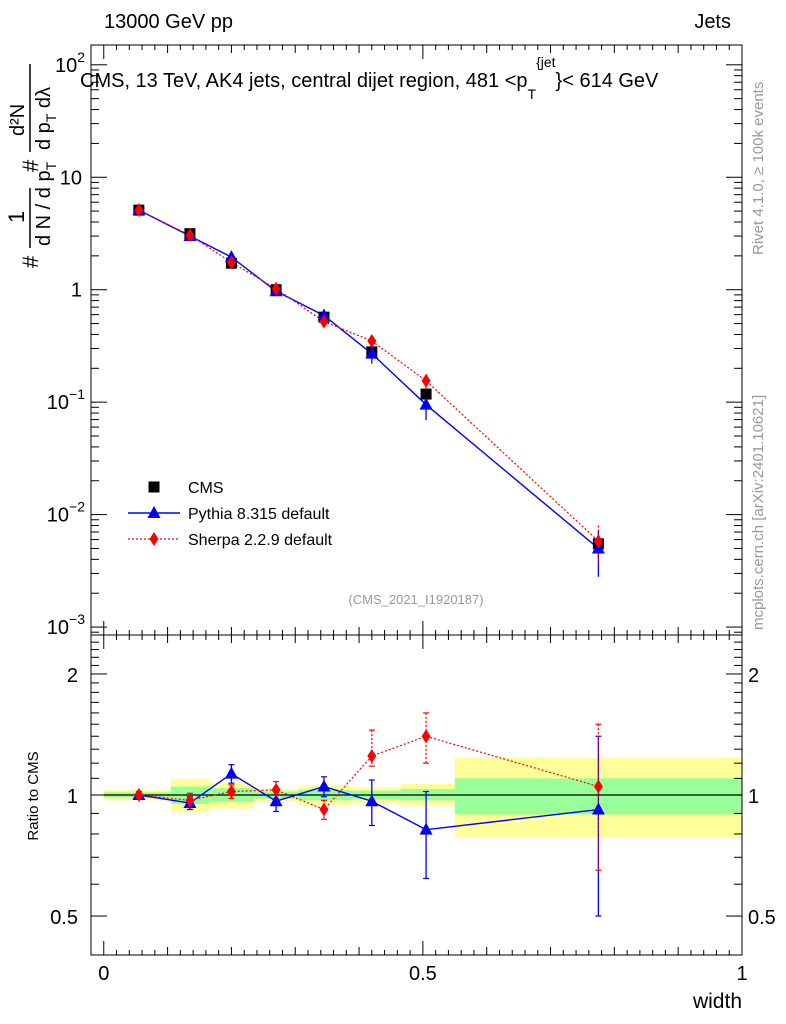  What do you see at coordinates (72, 676) in the screenshot?
I see `ratio-y-tick-label: 2` at bounding box center [72, 676].